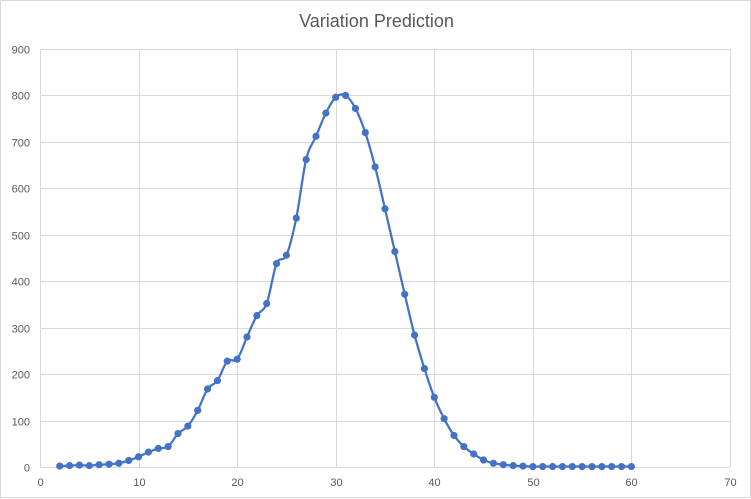 This screenshot has height=499, width=751. What do you see at coordinates (21, 144) in the screenshot?
I see `y-tick-label: 700` at bounding box center [21, 144].